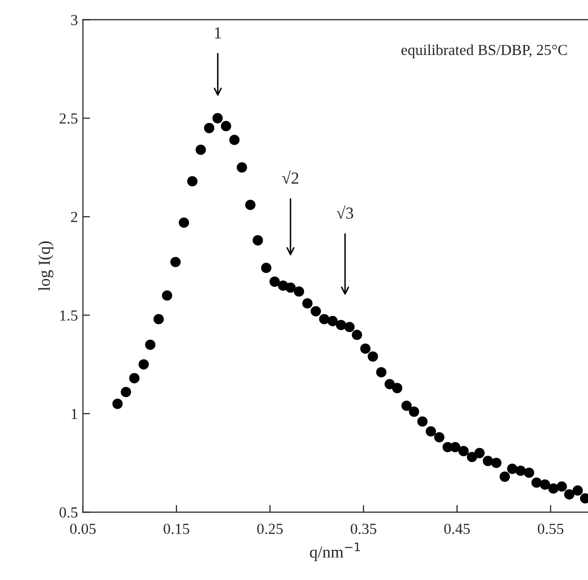 This screenshot has height=580, width=588. I want to click on x-axis-title: q/nm$^{−1}$, so click(335, 552).